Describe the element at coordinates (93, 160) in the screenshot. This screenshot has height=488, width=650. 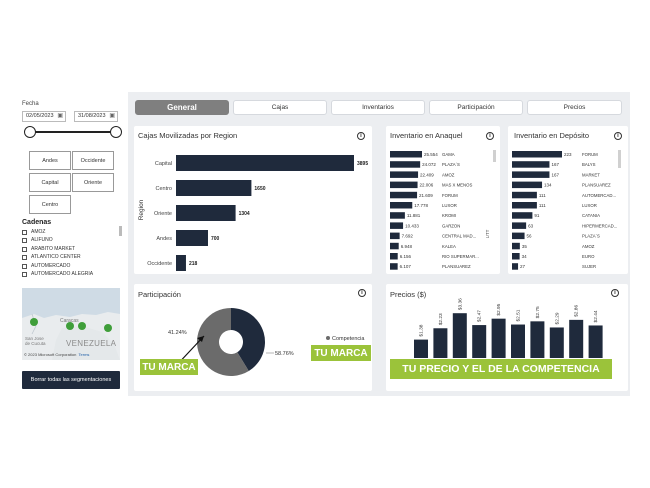
I see `region-button-occidente: Occidente` at that location.